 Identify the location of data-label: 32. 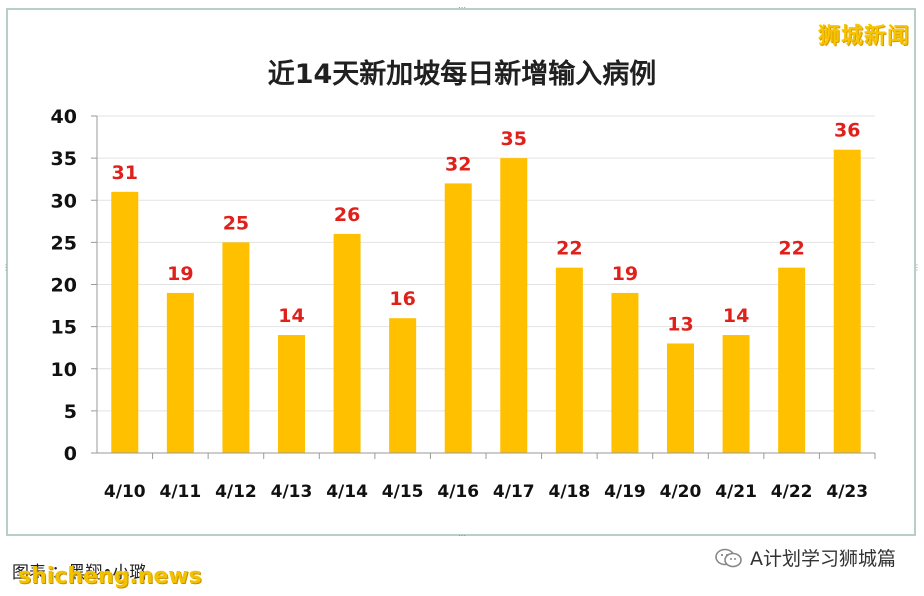
(458, 164).